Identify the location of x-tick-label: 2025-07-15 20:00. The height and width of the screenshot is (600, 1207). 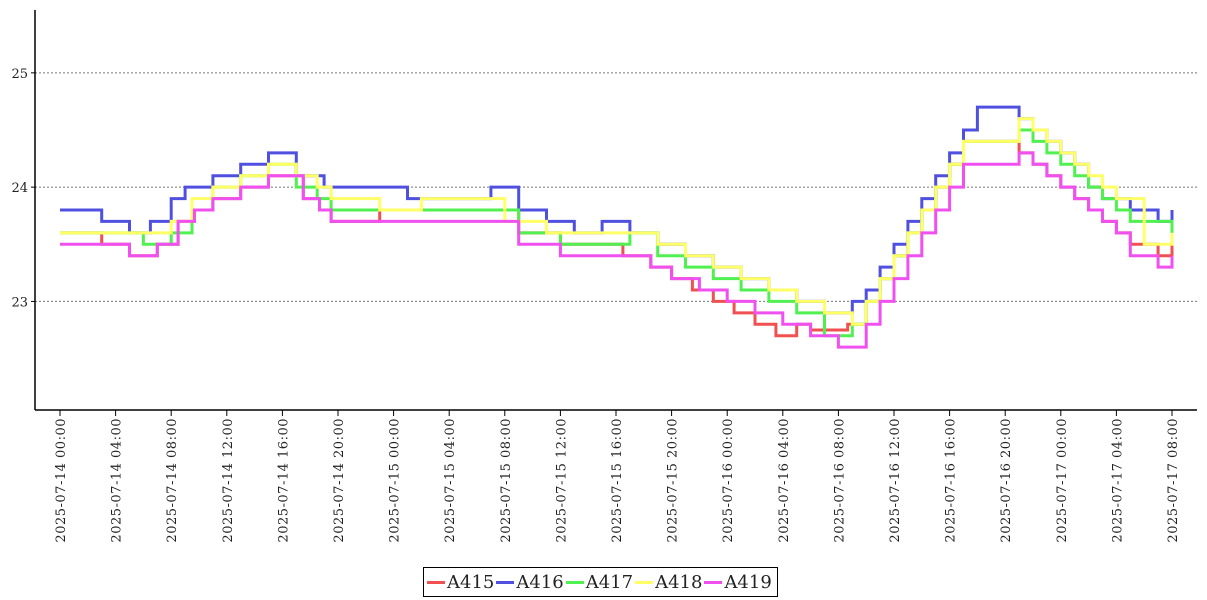
(673, 480).